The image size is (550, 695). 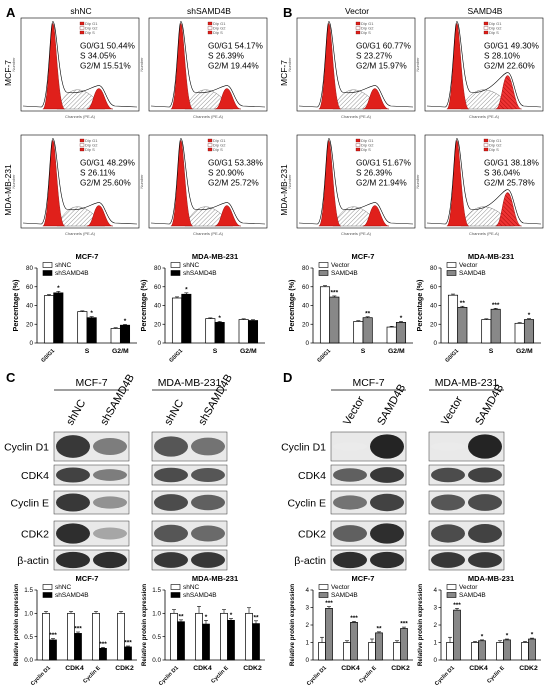 What do you see at coordinates (74, 668) in the screenshot?
I see `chart-category-label: CDK4` at bounding box center [74, 668].